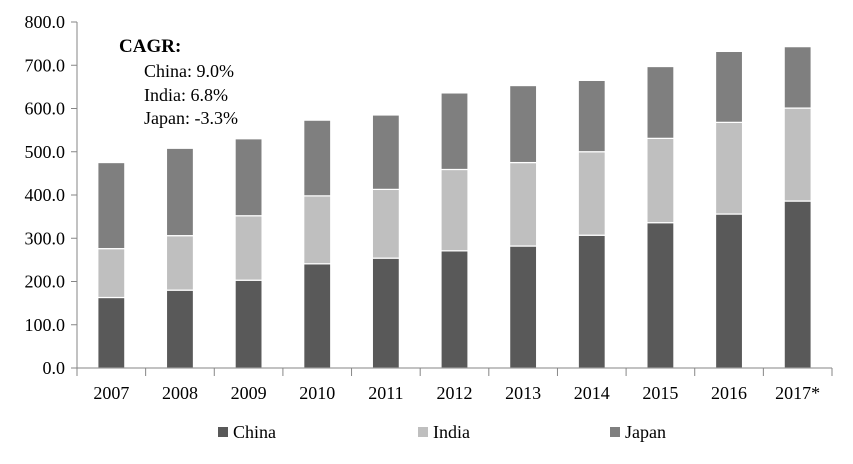 This screenshot has width=853, height=464. What do you see at coordinates (248, 248) in the screenshot?
I see `bar-india-2009` at bounding box center [248, 248].